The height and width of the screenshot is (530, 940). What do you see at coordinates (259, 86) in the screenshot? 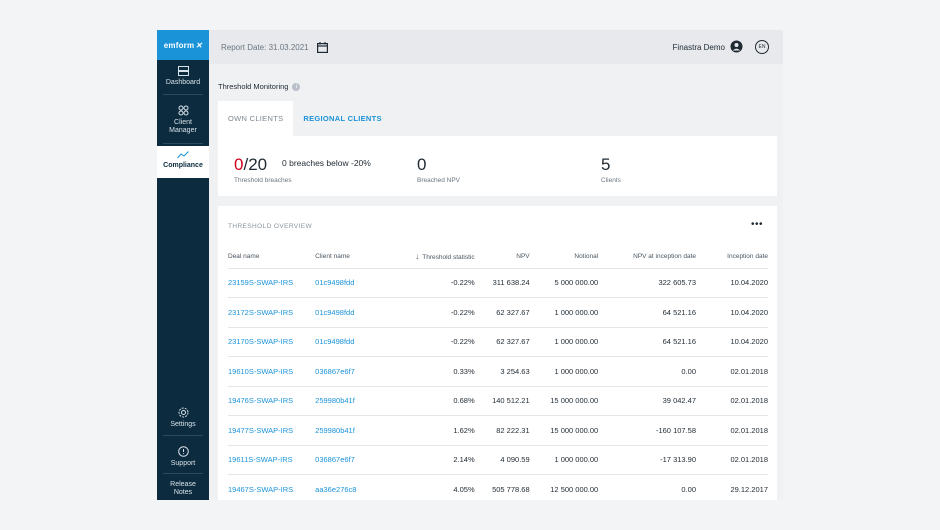
I see `page-title: Threshold Monitoring i` at bounding box center [259, 86].